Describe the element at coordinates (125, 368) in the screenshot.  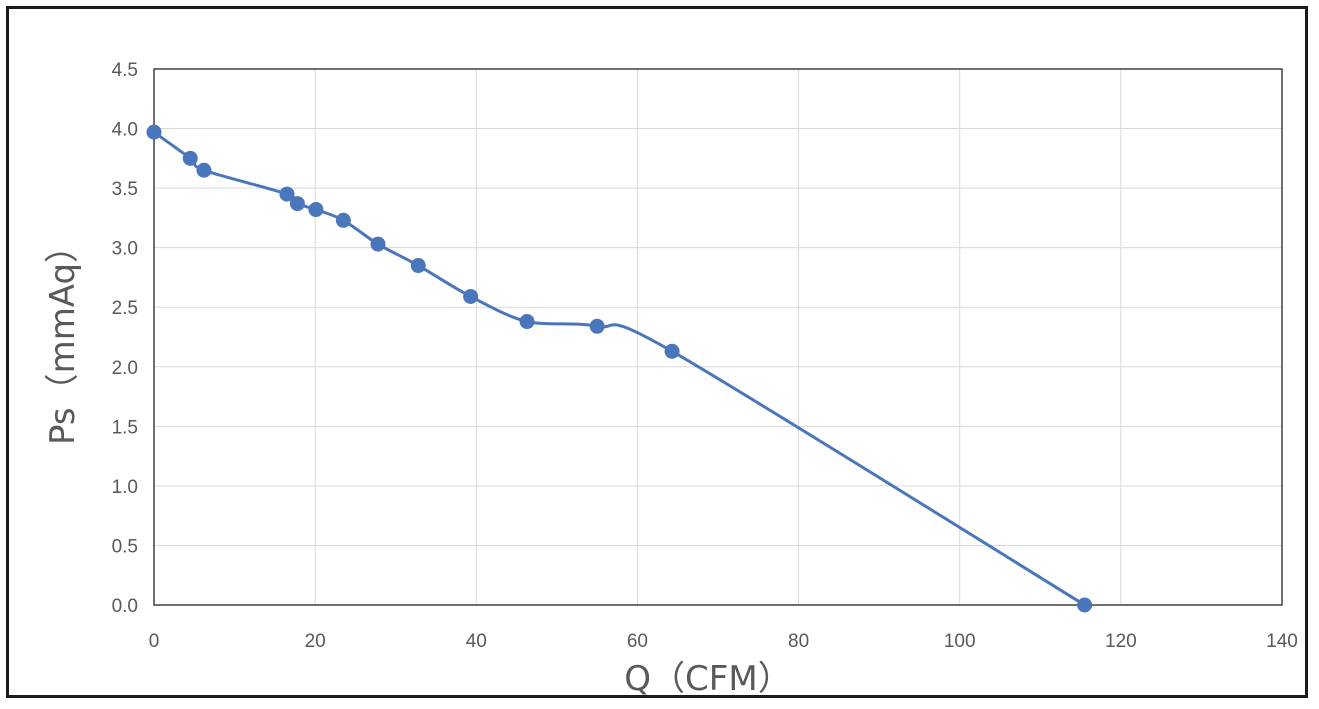
I see `y-tick-label: 2.0` at that location.